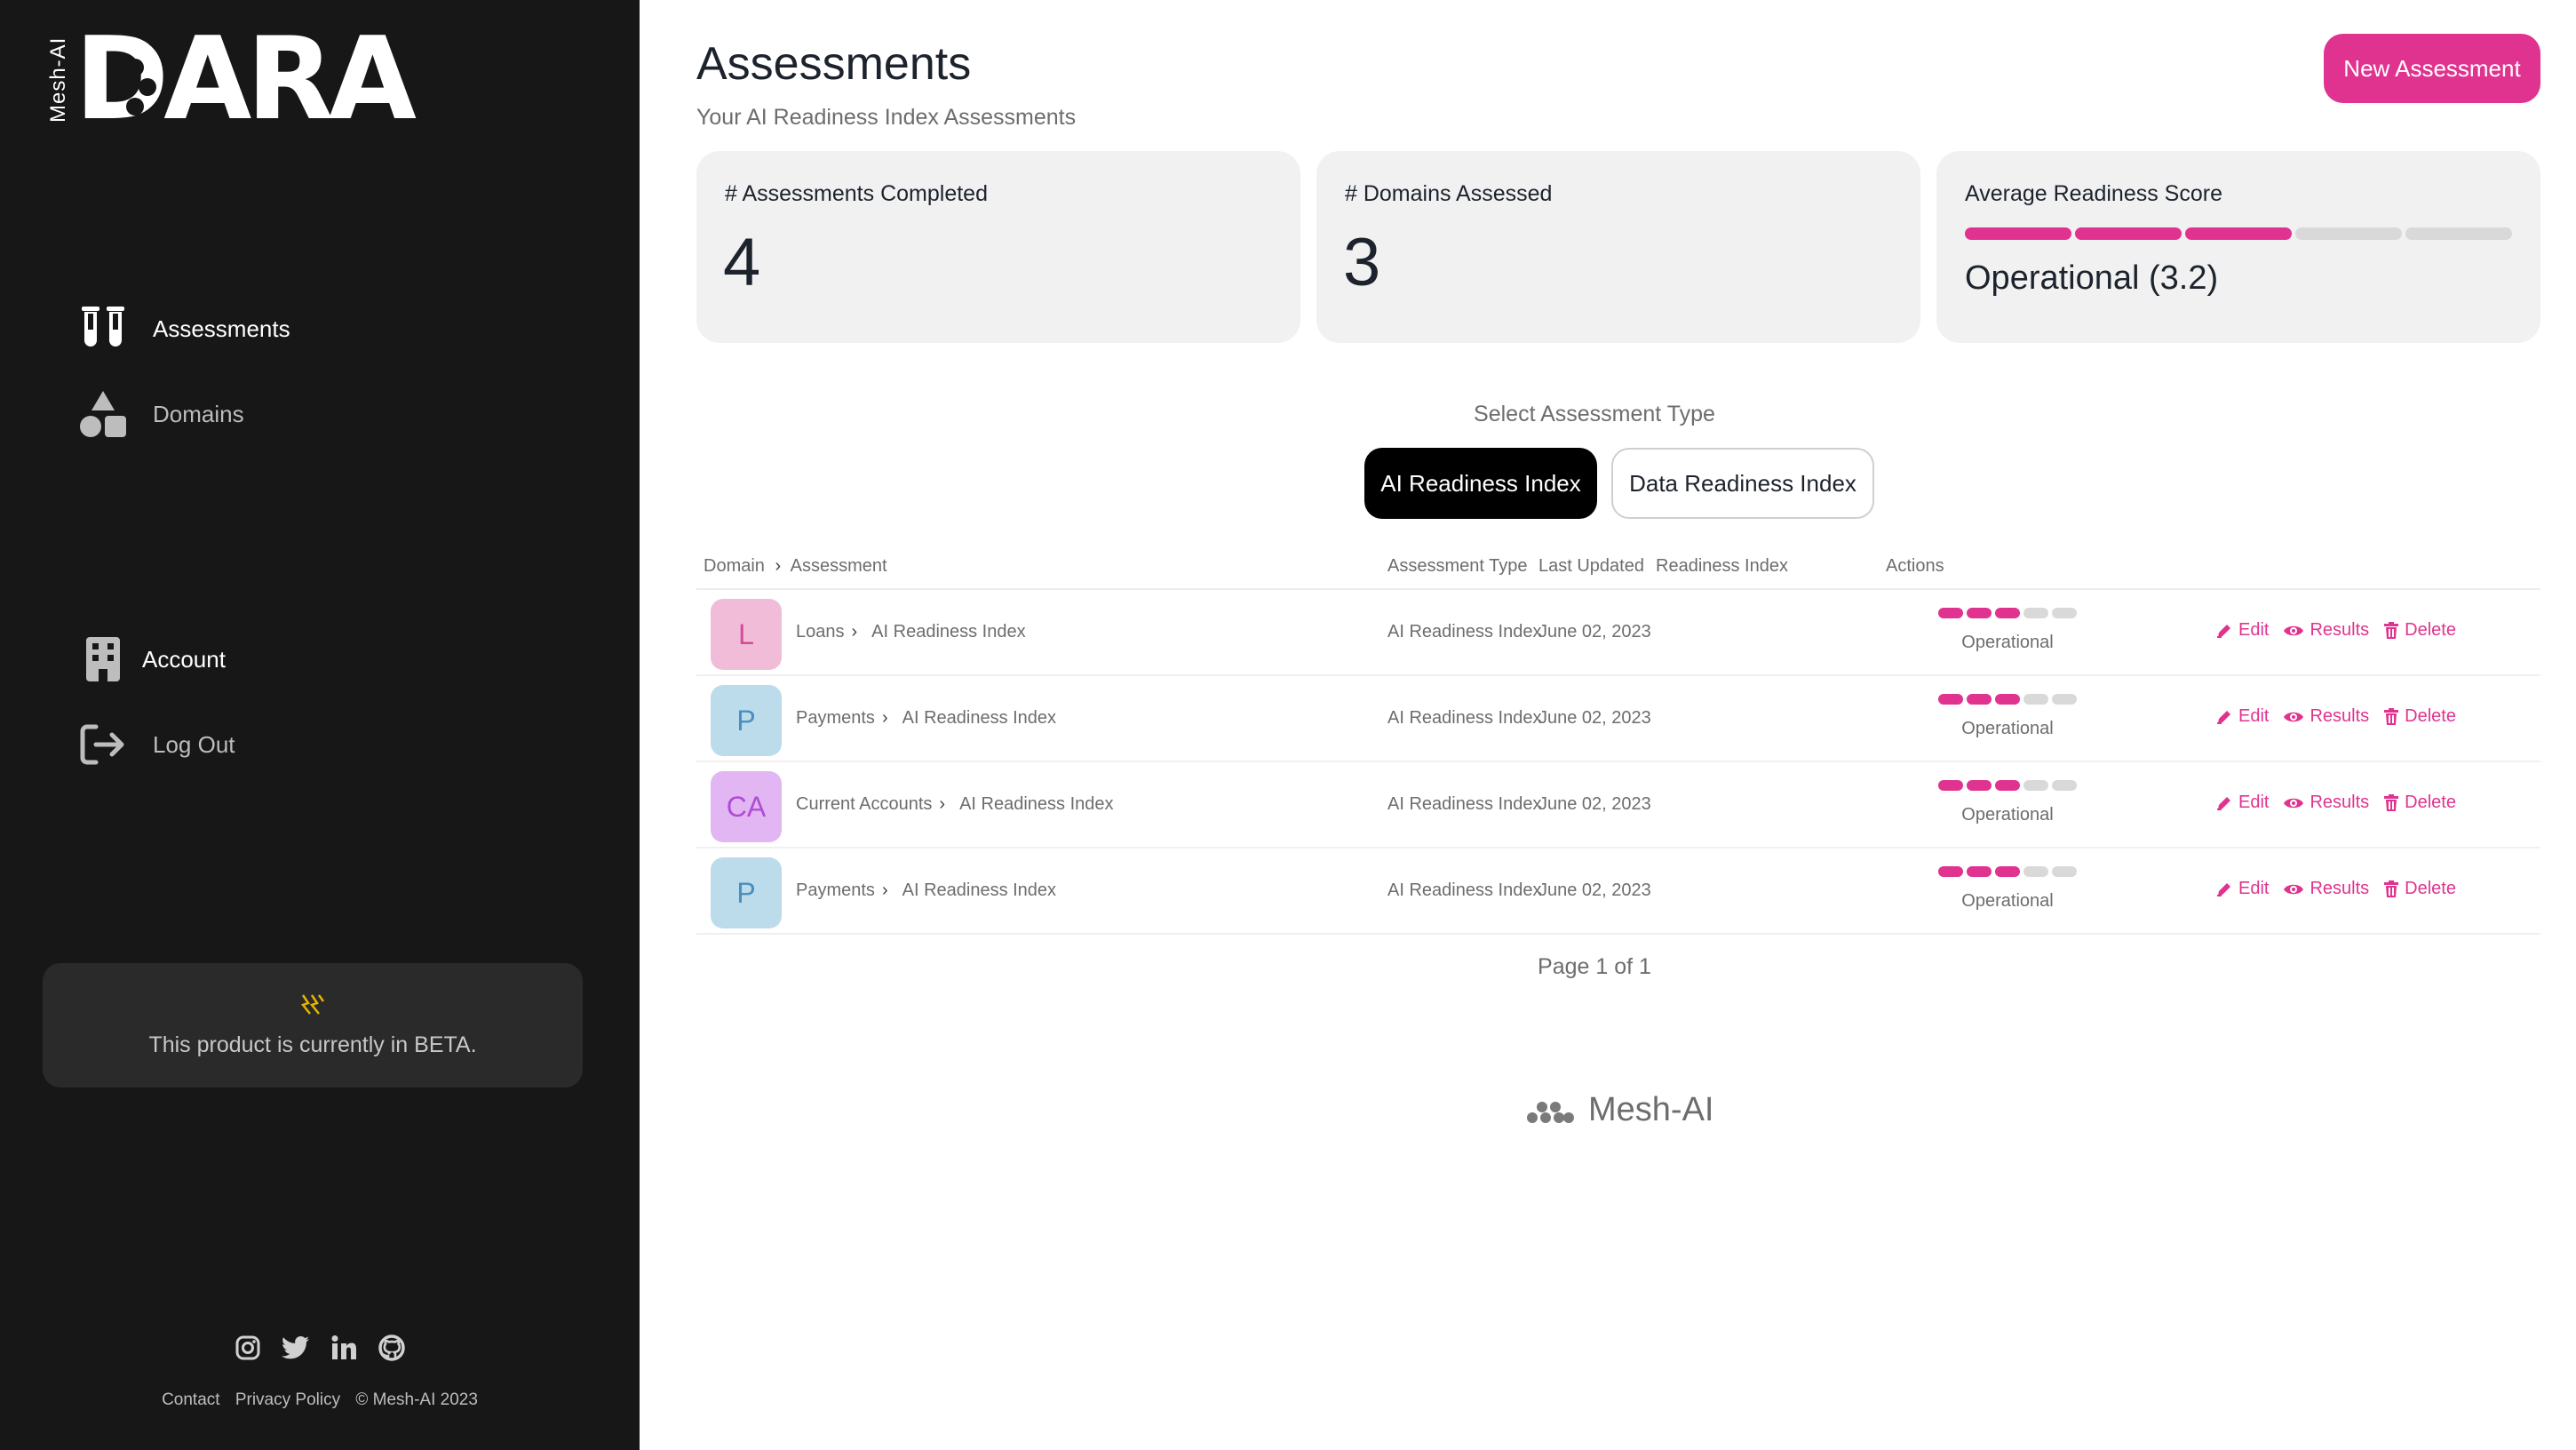  Describe the element at coordinates (1449, 193) in the screenshot. I see `stat-label: # Domains Assessed` at that location.